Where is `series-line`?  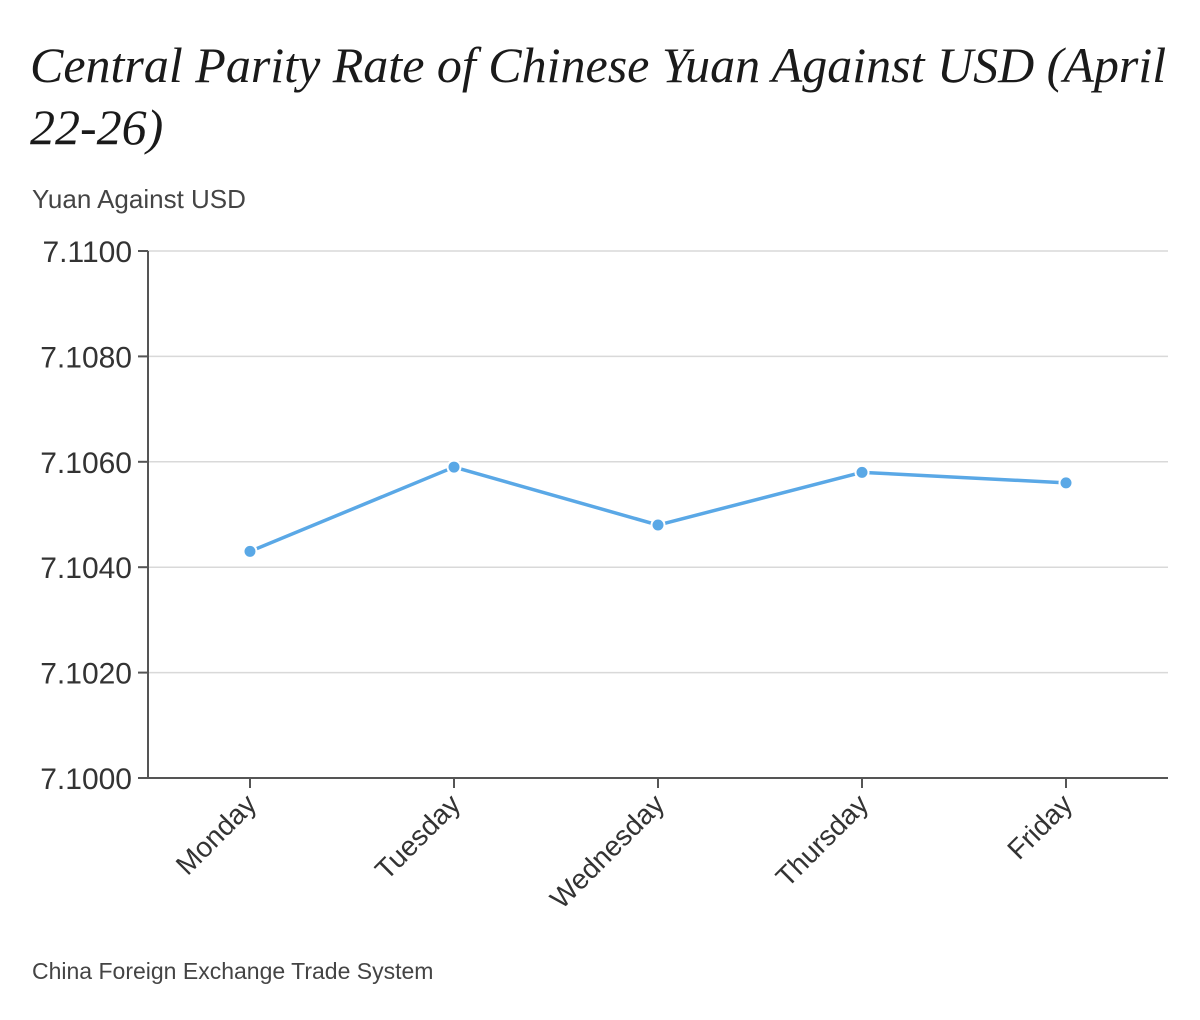 series-line is located at coordinates (658, 509).